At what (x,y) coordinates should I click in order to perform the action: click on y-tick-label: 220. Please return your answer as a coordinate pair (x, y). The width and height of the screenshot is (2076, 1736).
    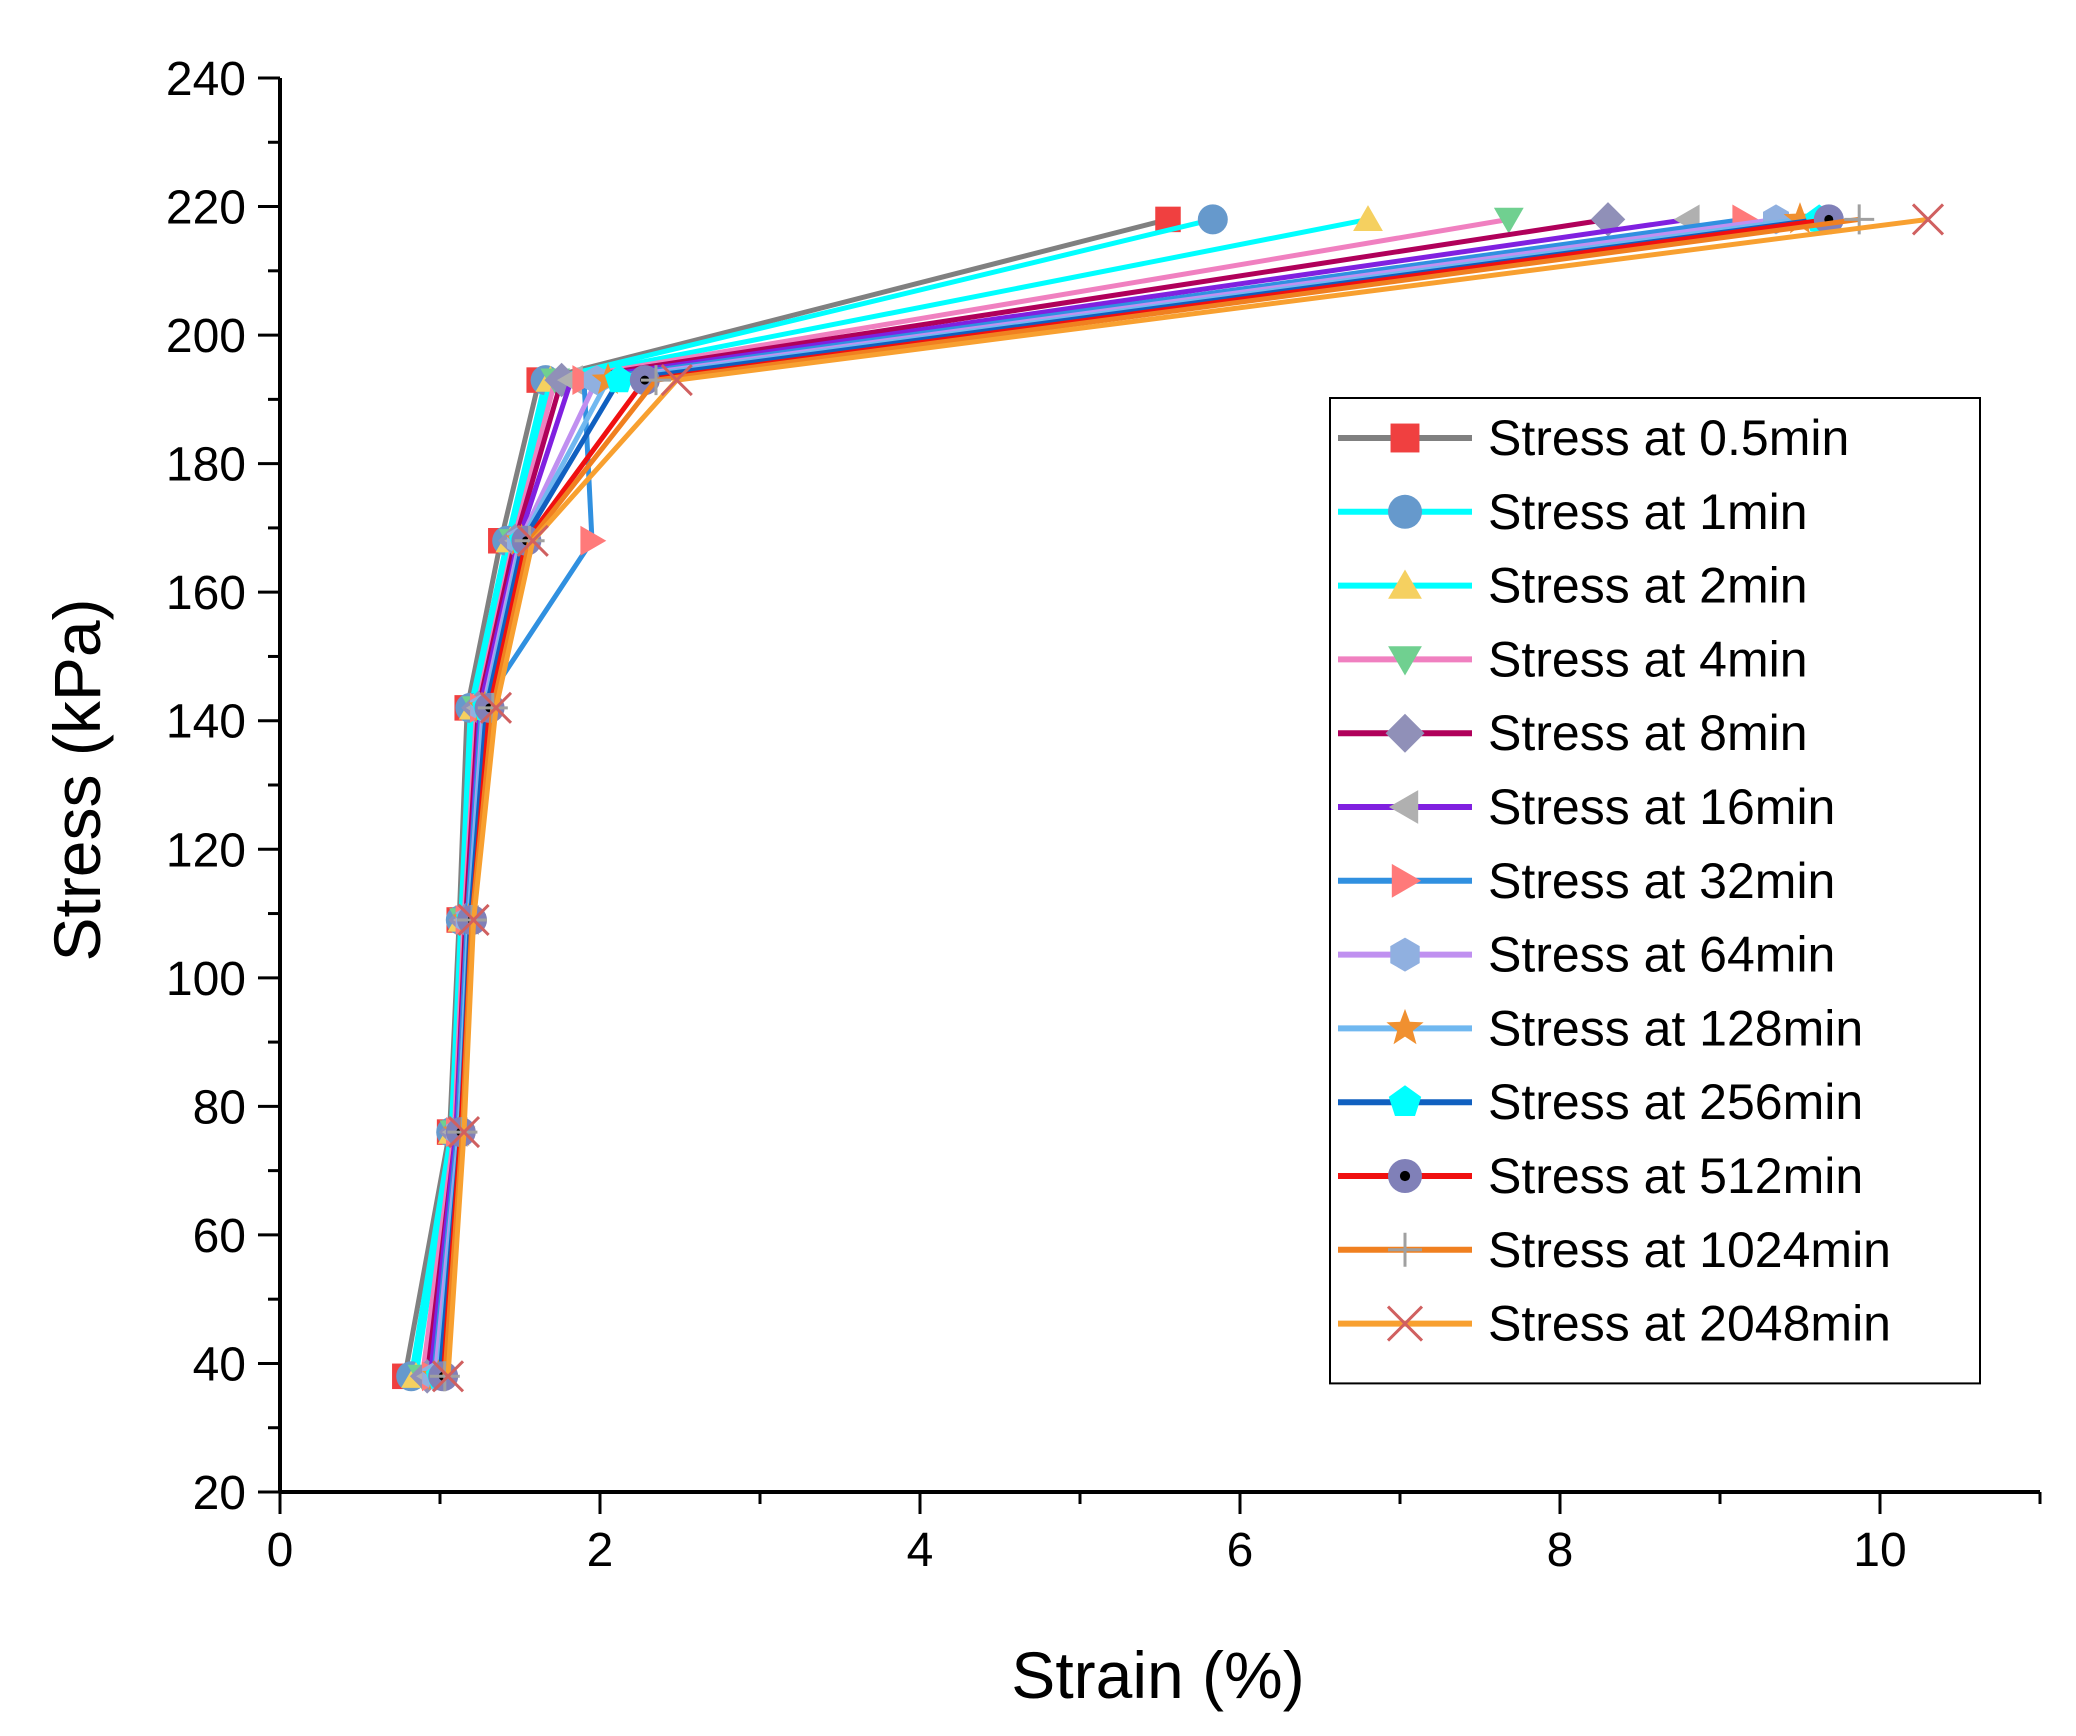
    Looking at the image, I should click on (206, 208).